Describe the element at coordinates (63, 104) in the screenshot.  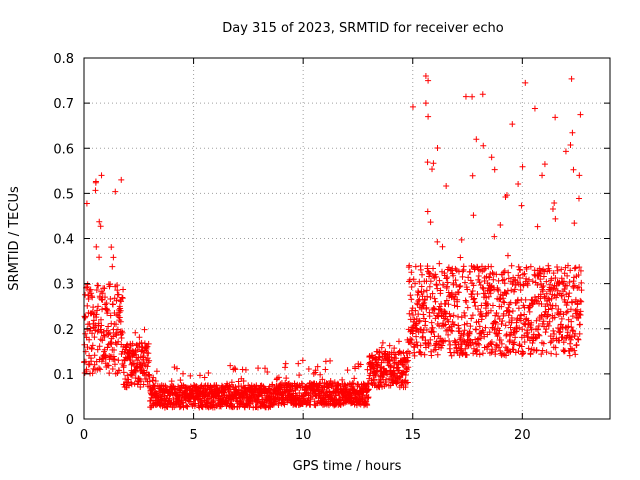
I see `y-tick-label: 0.7` at that location.